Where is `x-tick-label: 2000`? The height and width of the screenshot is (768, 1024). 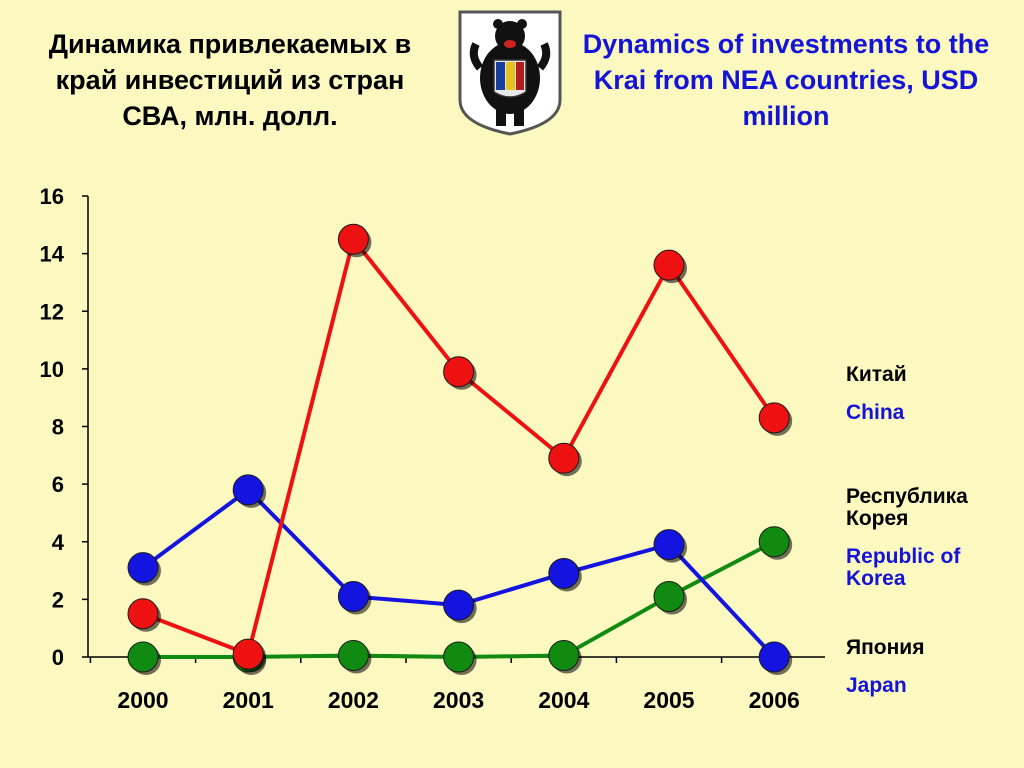
x-tick-label: 2000 is located at coordinates (142, 700).